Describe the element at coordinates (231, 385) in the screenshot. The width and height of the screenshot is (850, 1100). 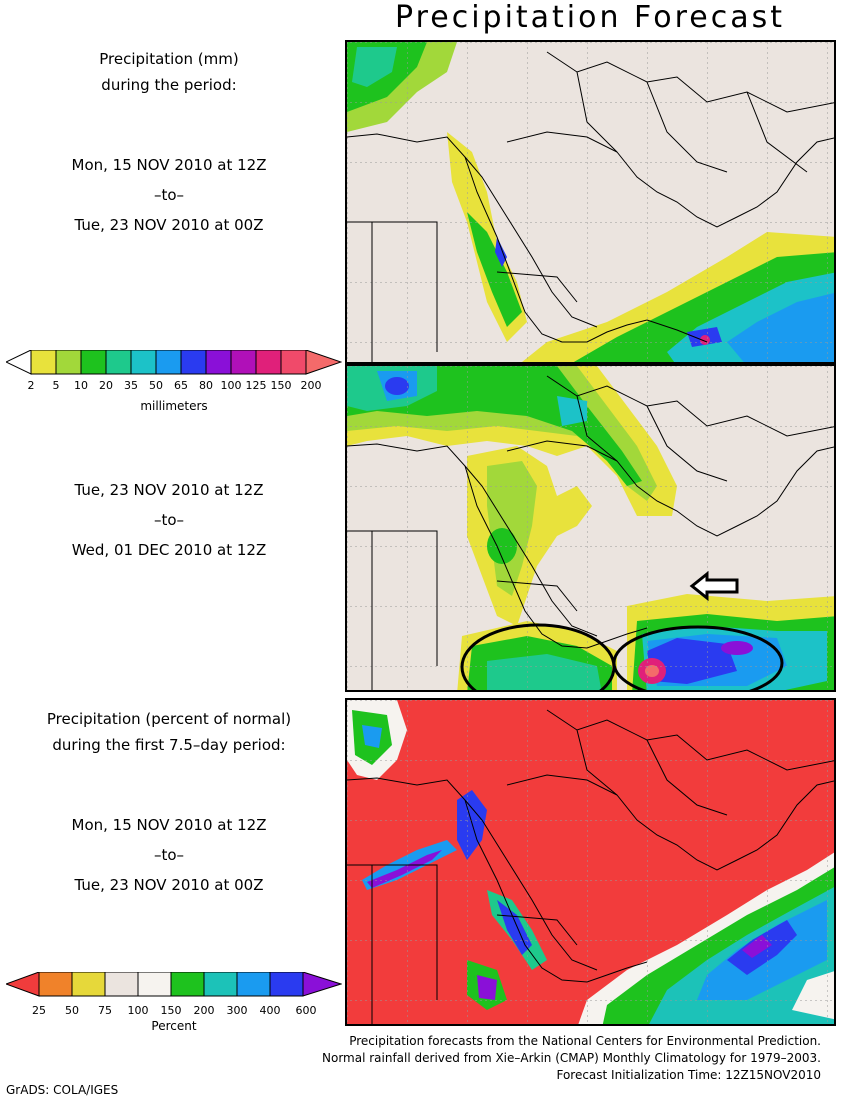
I see `legend-mm-tick: 100` at that location.